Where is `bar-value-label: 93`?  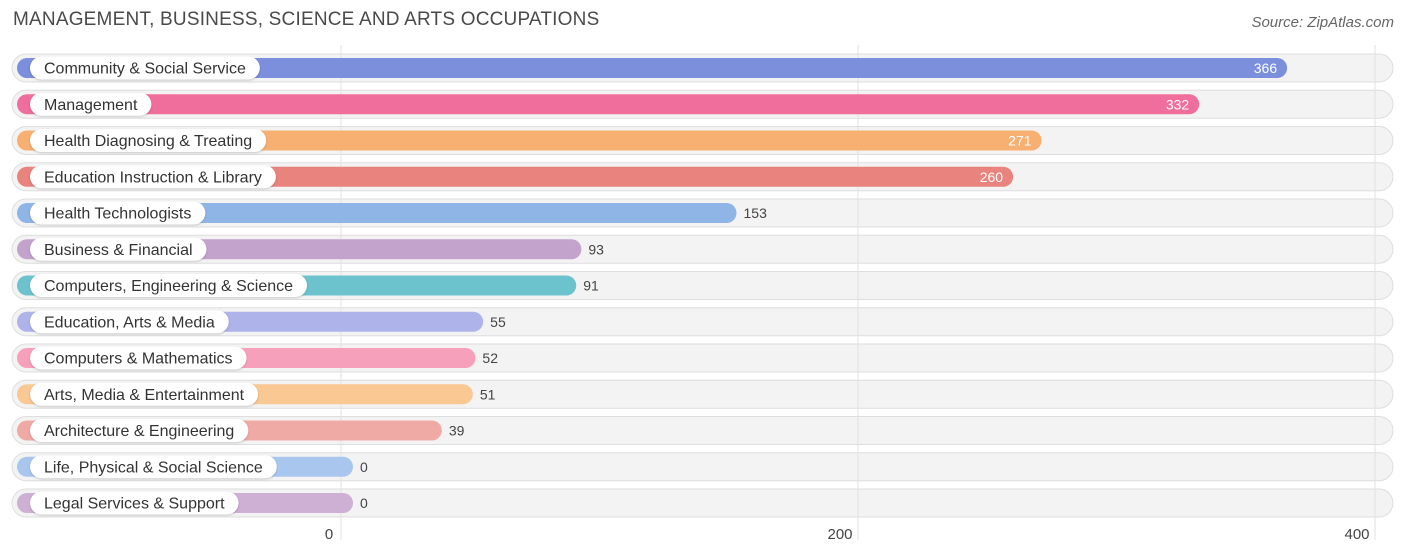 bar-value-label: 93 is located at coordinates (596, 249).